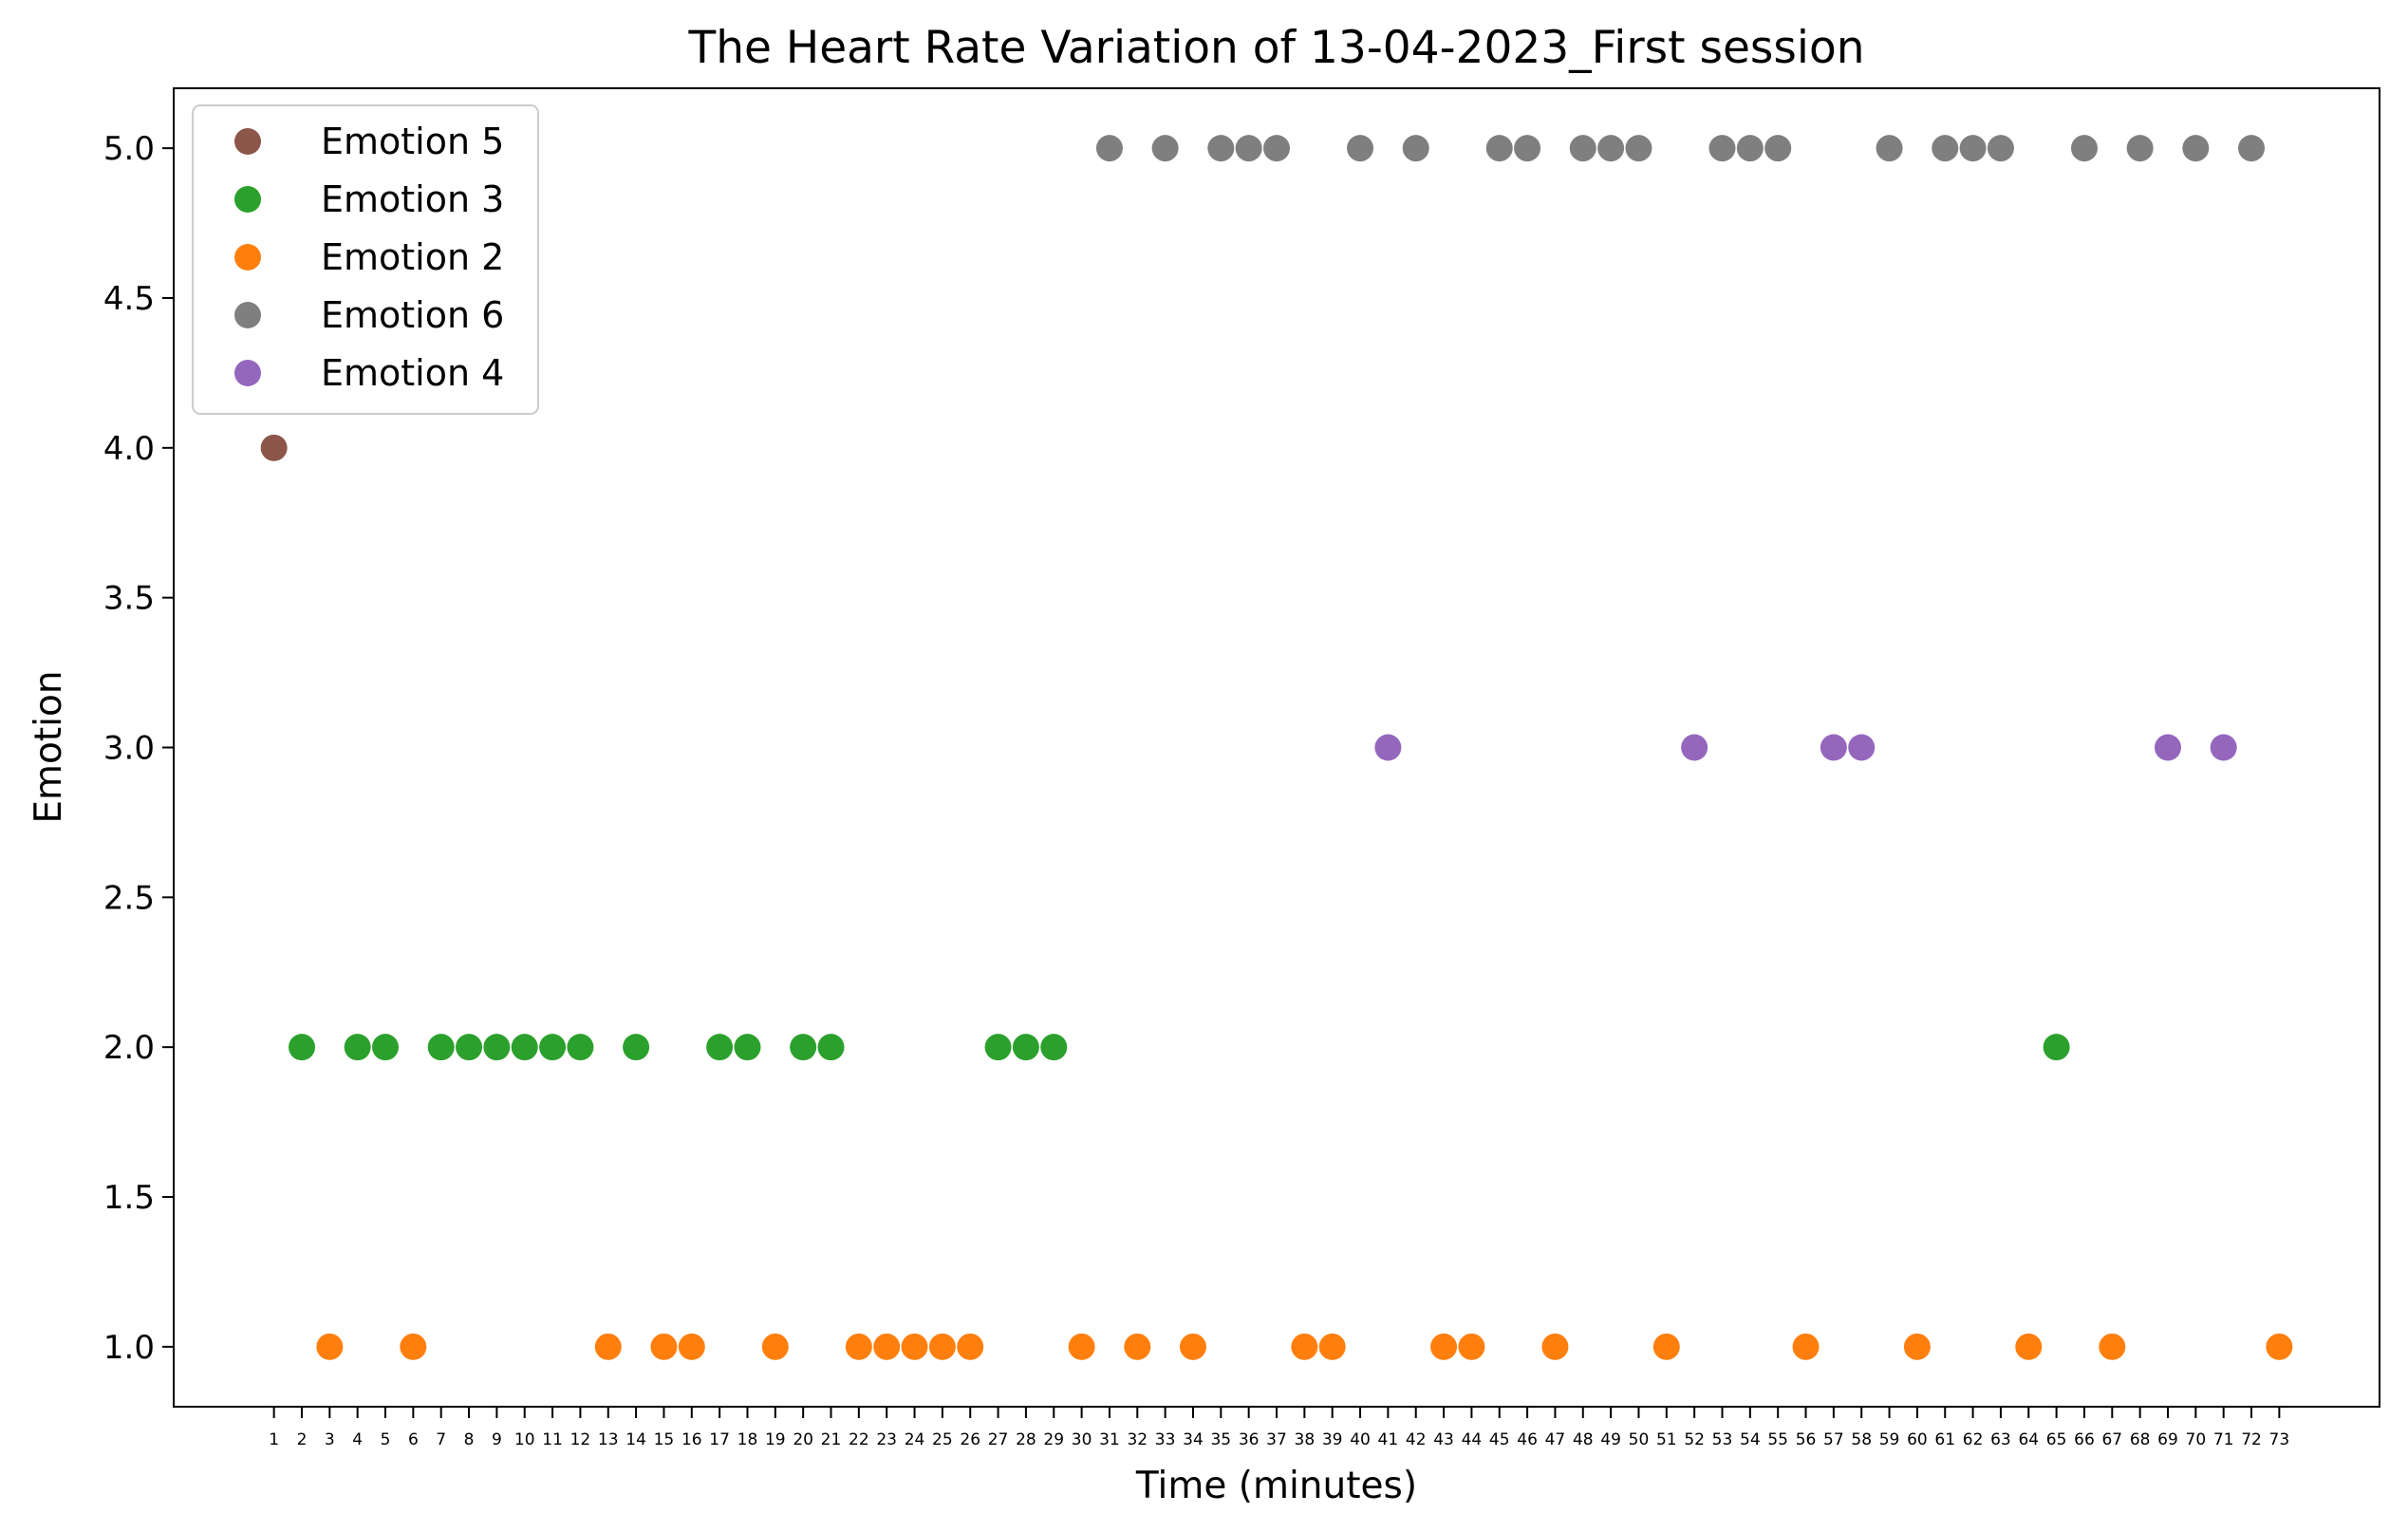 This screenshot has height=1532, width=2408. What do you see at coordinates (129, 449) in the screenshot?
I see `y-tick-label: 4.0` at bounding box center [129, 449].